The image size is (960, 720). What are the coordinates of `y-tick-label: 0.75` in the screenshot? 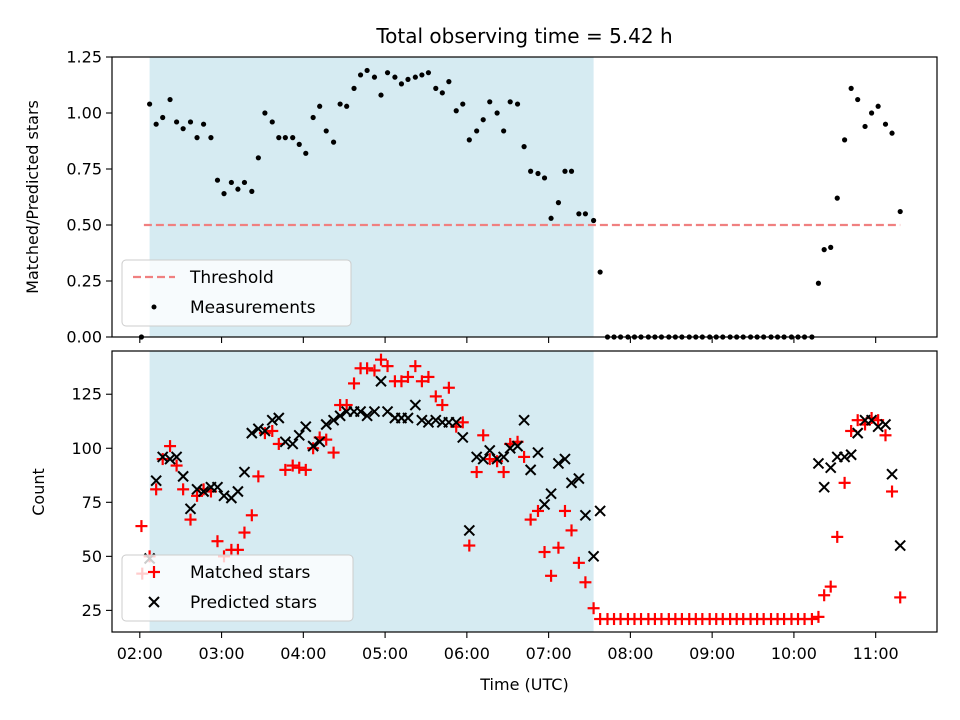 It's located at (84, 169).